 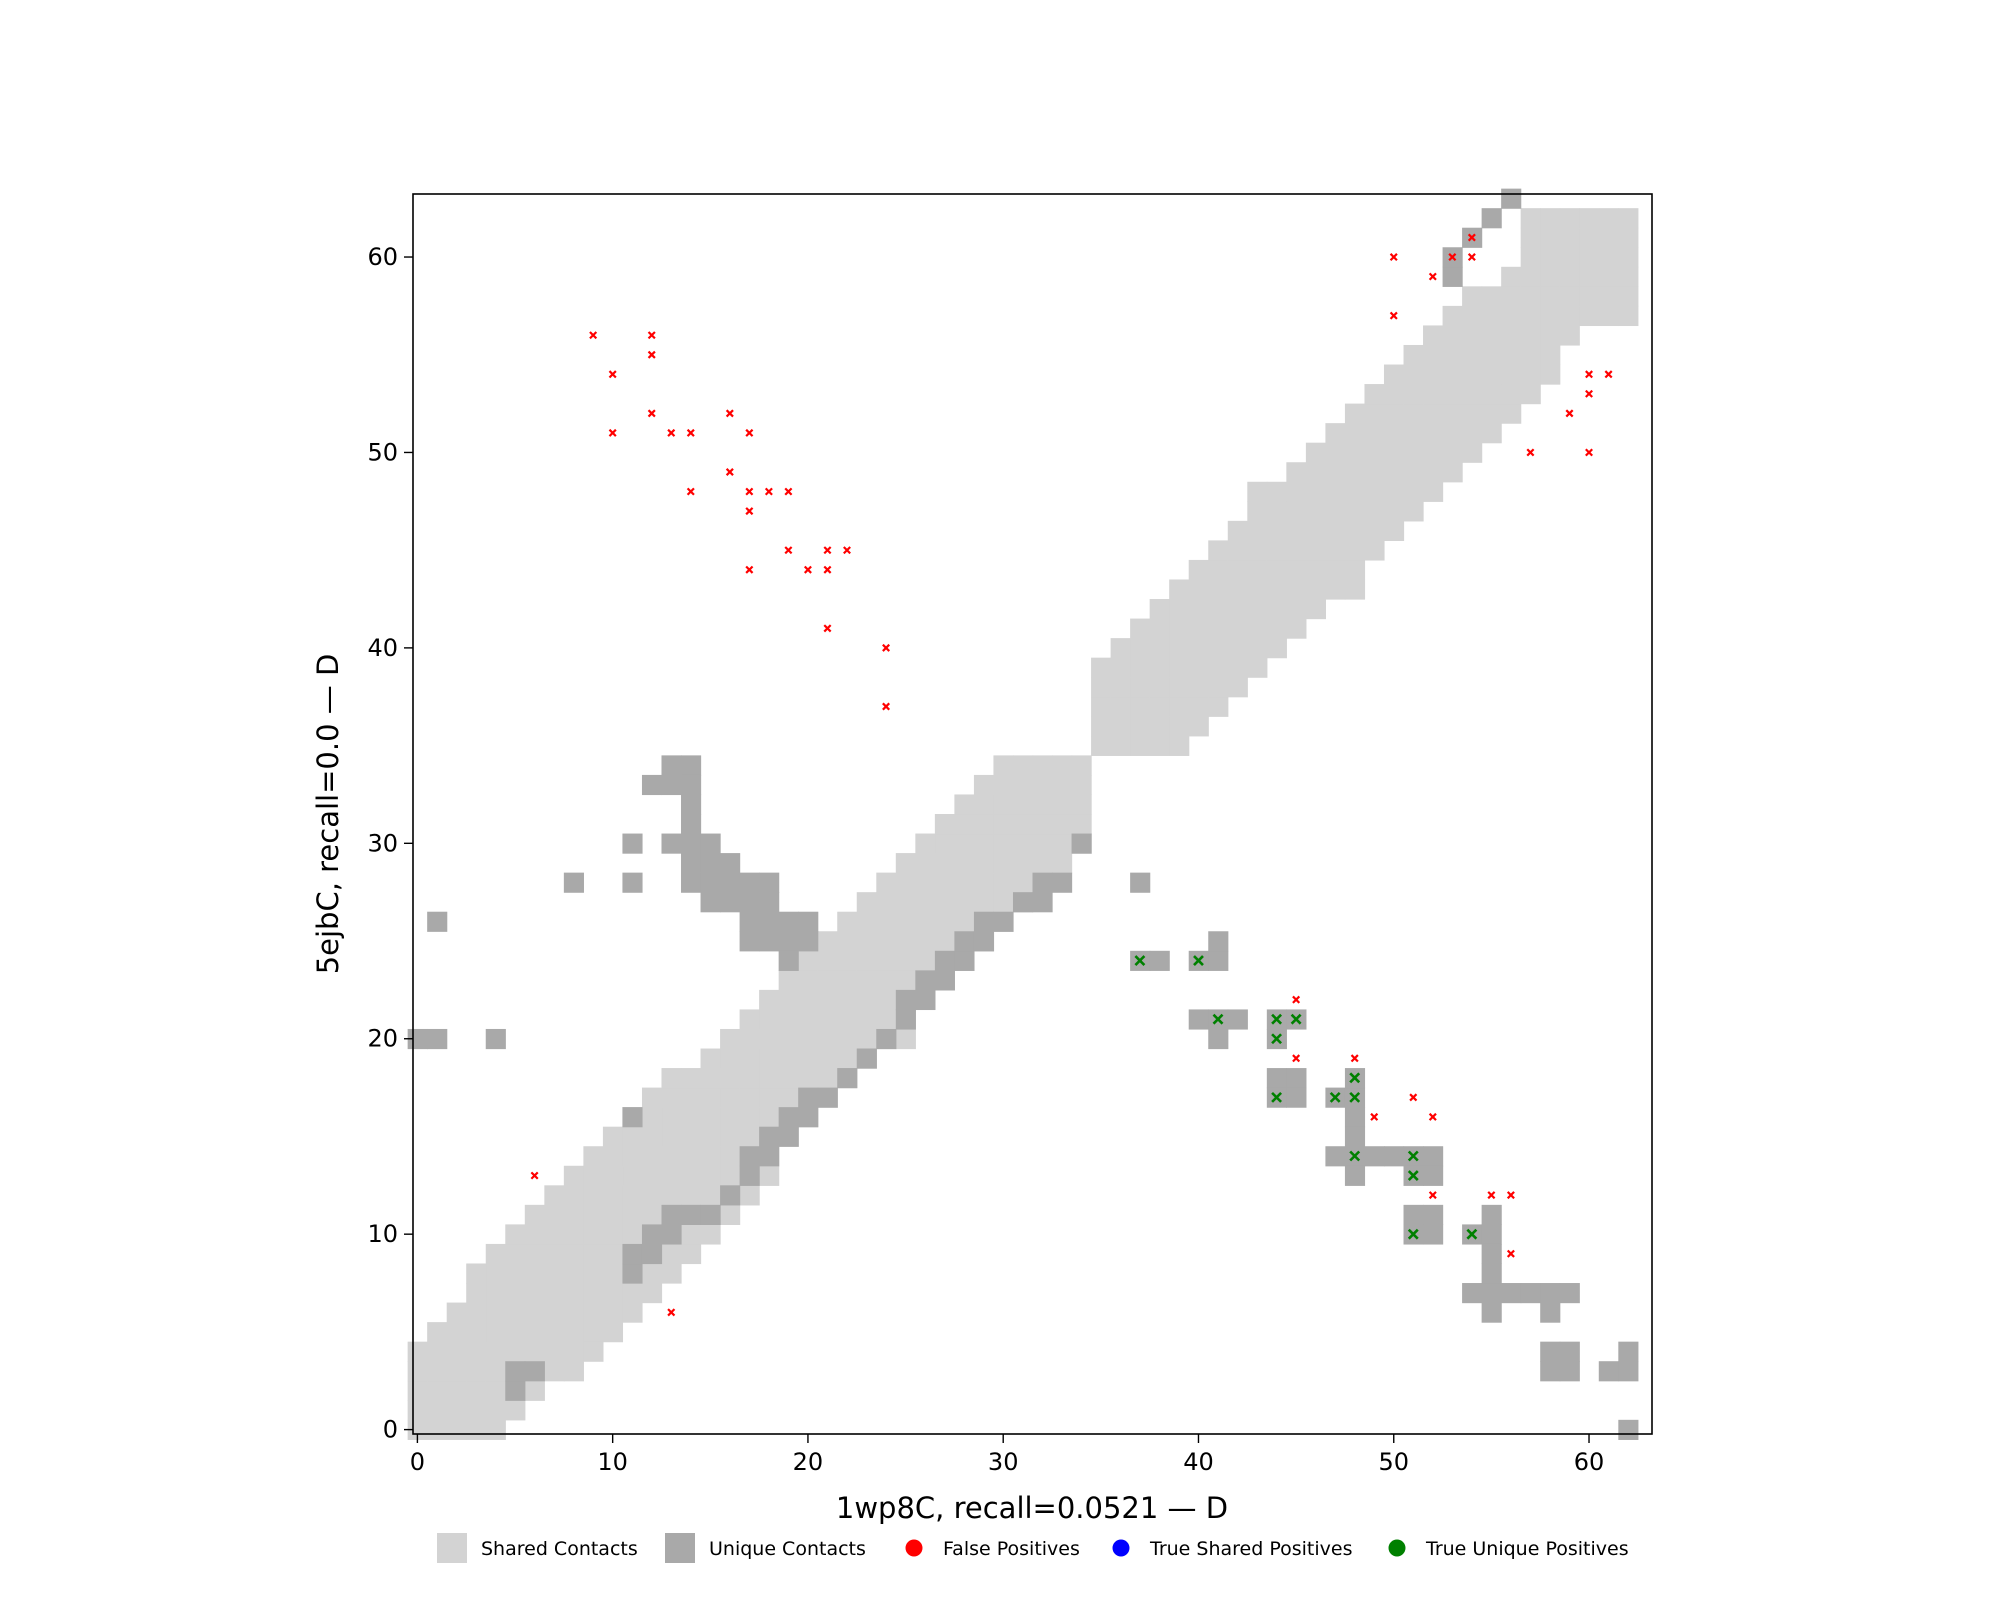 I want to click on legend-label: False Positives, so click(x=1011, y=1549).